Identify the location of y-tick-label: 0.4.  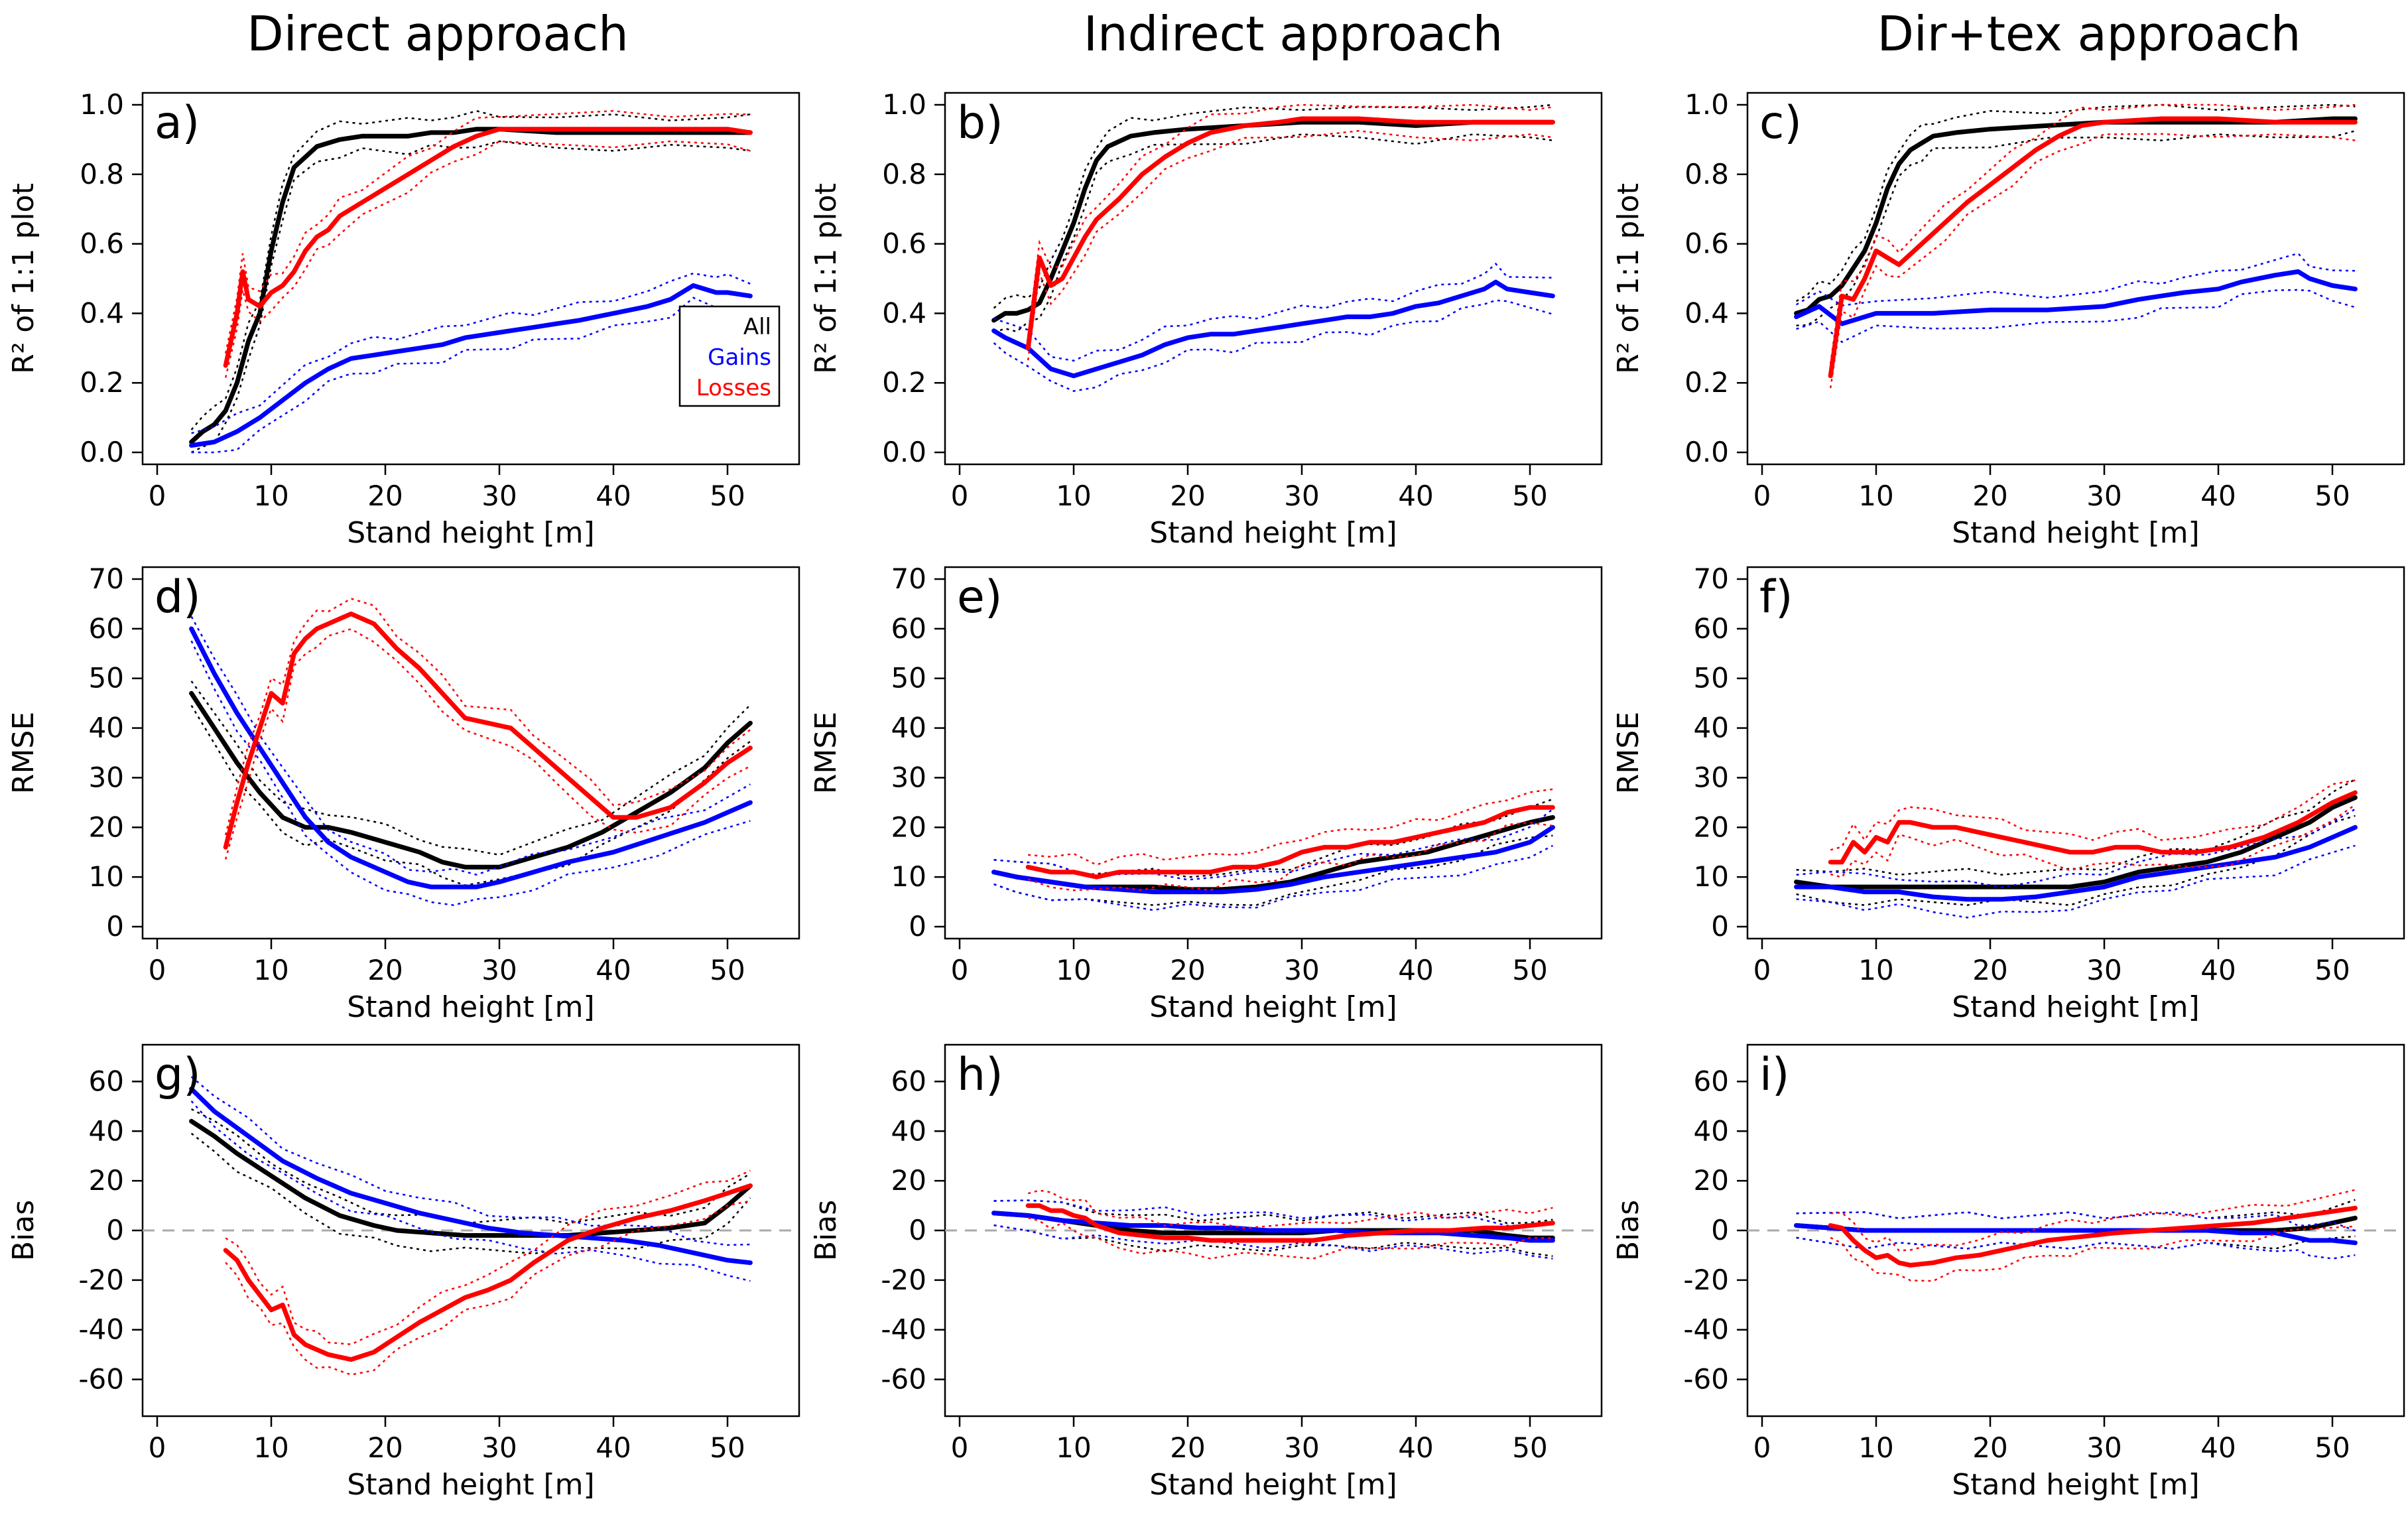
(102, 313).